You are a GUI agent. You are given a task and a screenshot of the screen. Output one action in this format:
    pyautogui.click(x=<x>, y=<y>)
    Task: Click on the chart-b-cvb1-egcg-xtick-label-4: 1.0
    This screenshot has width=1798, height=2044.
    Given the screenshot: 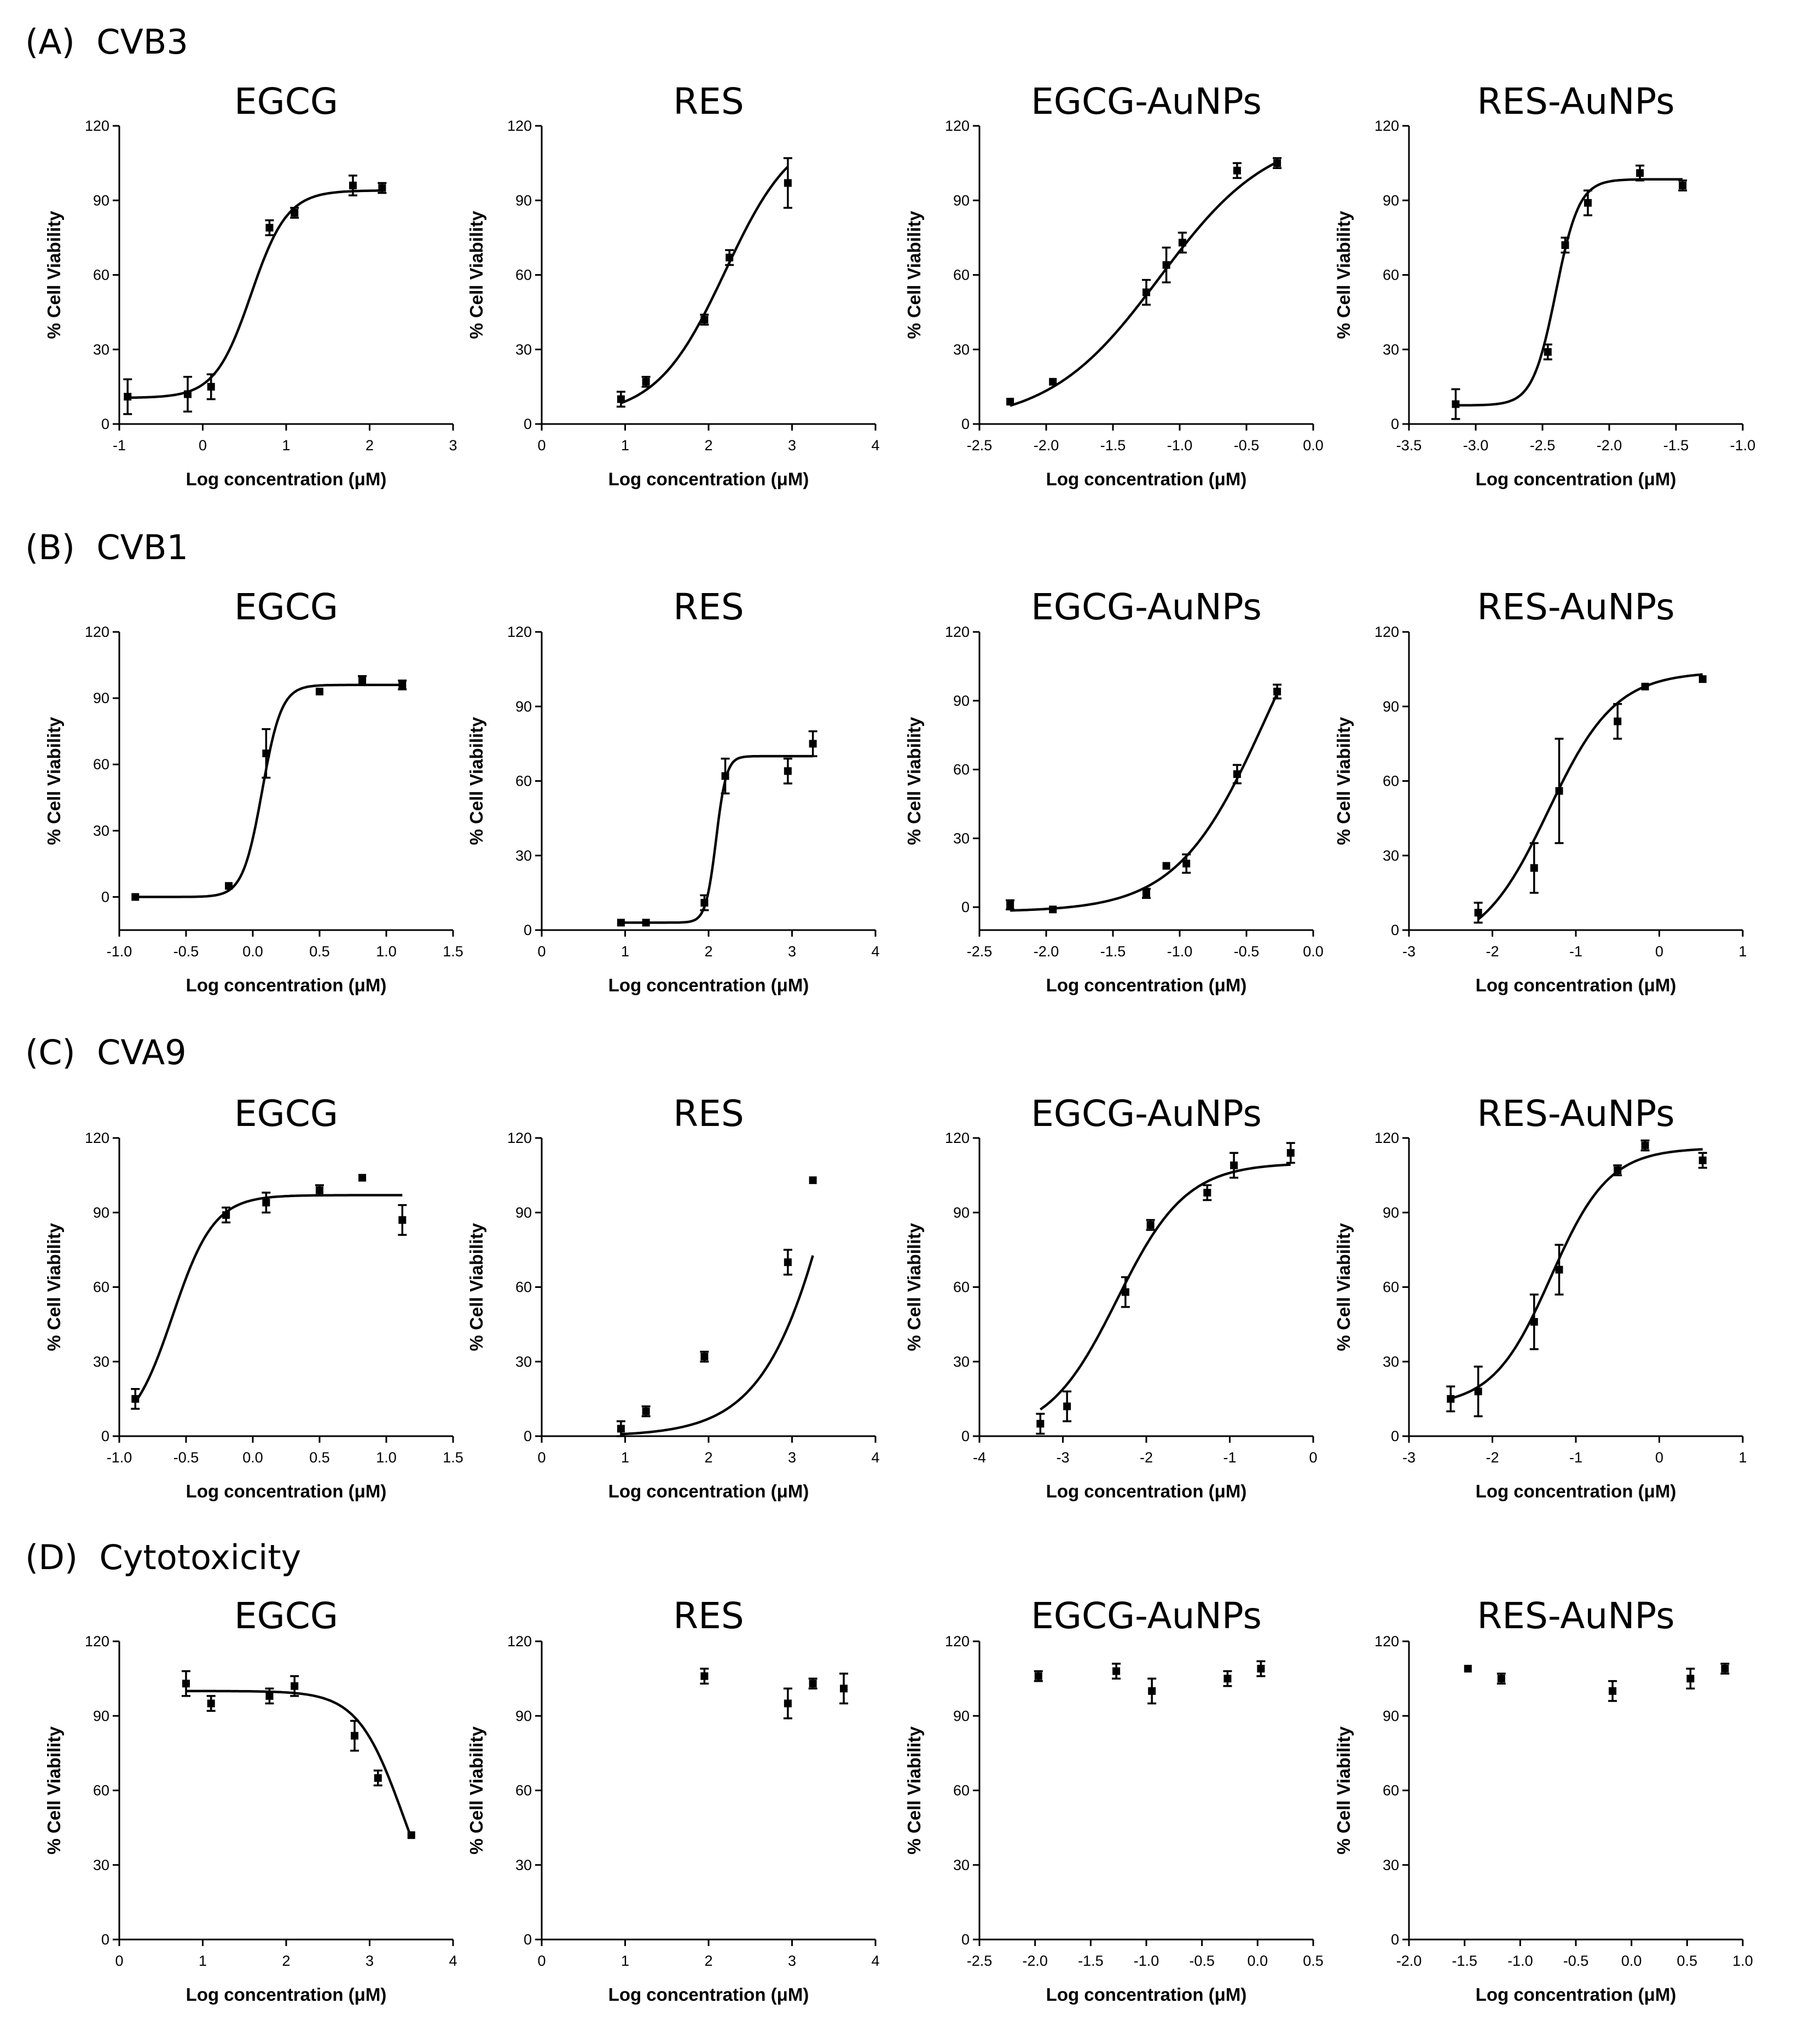 What is the action you would take?
    pyautogui.click(x=387, y=951)
    